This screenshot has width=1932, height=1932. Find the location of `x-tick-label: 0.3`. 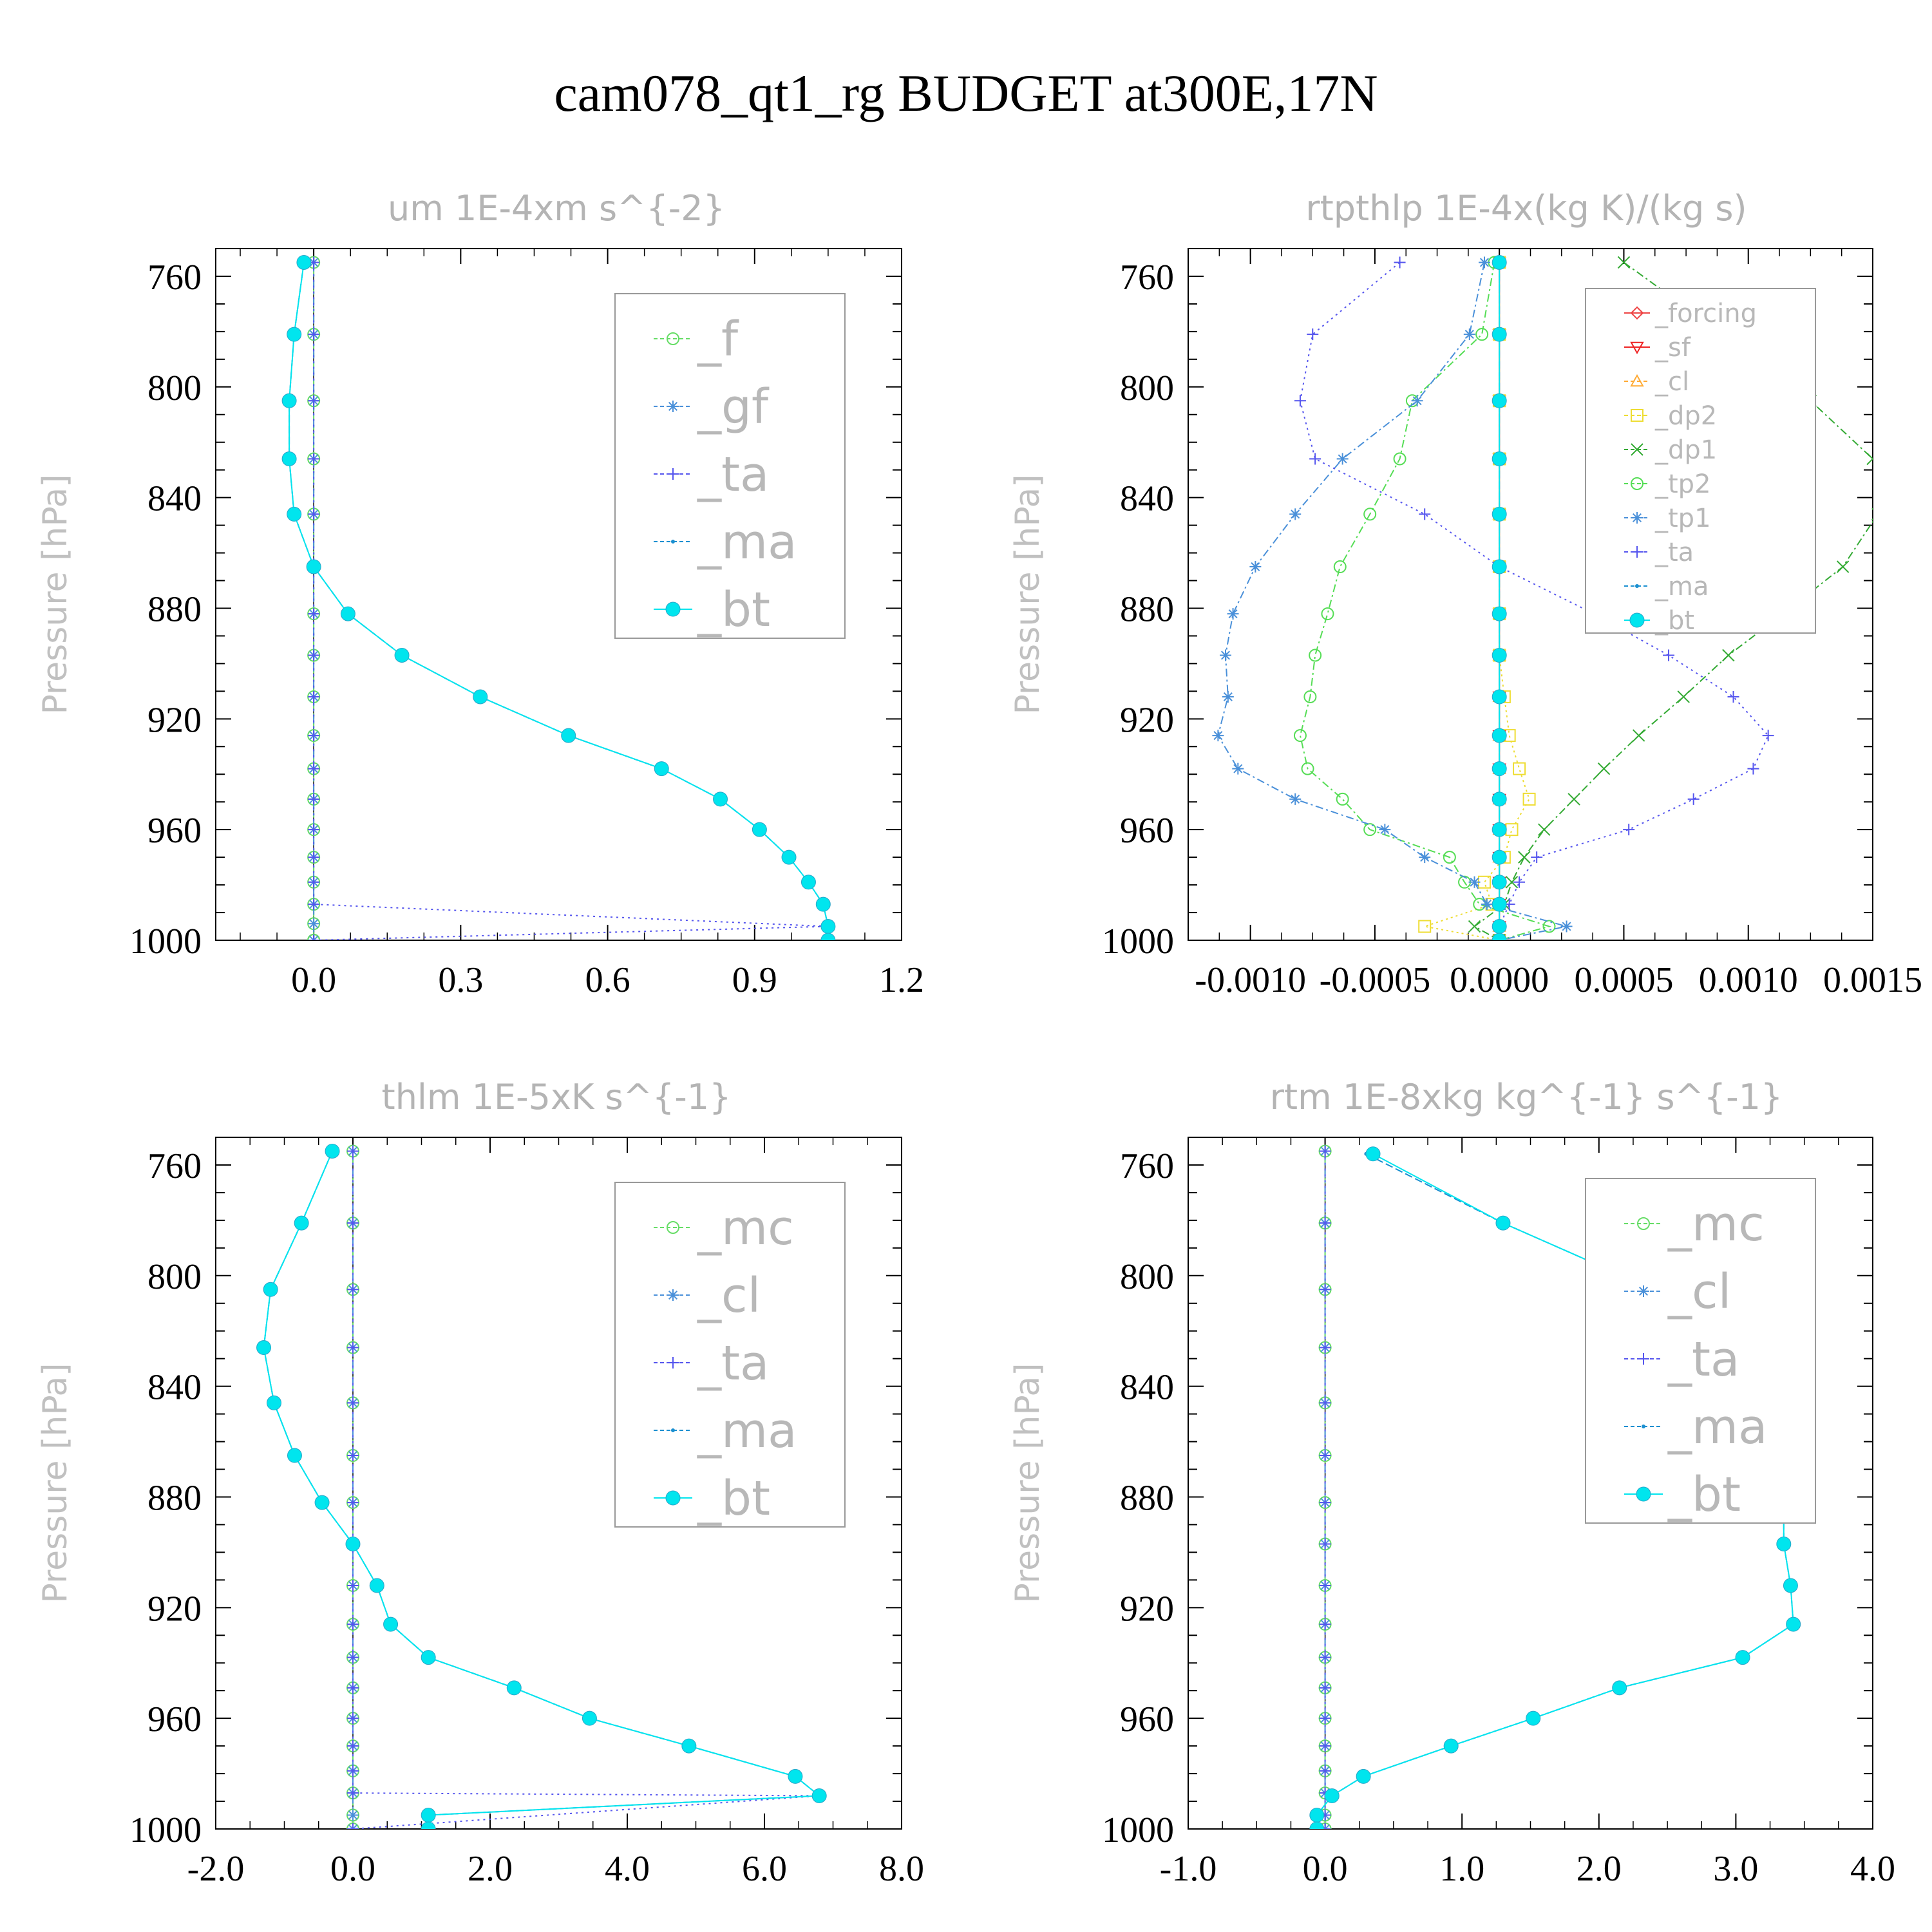

x-tick-label: 0.3 is located at coordinates (461, 980).